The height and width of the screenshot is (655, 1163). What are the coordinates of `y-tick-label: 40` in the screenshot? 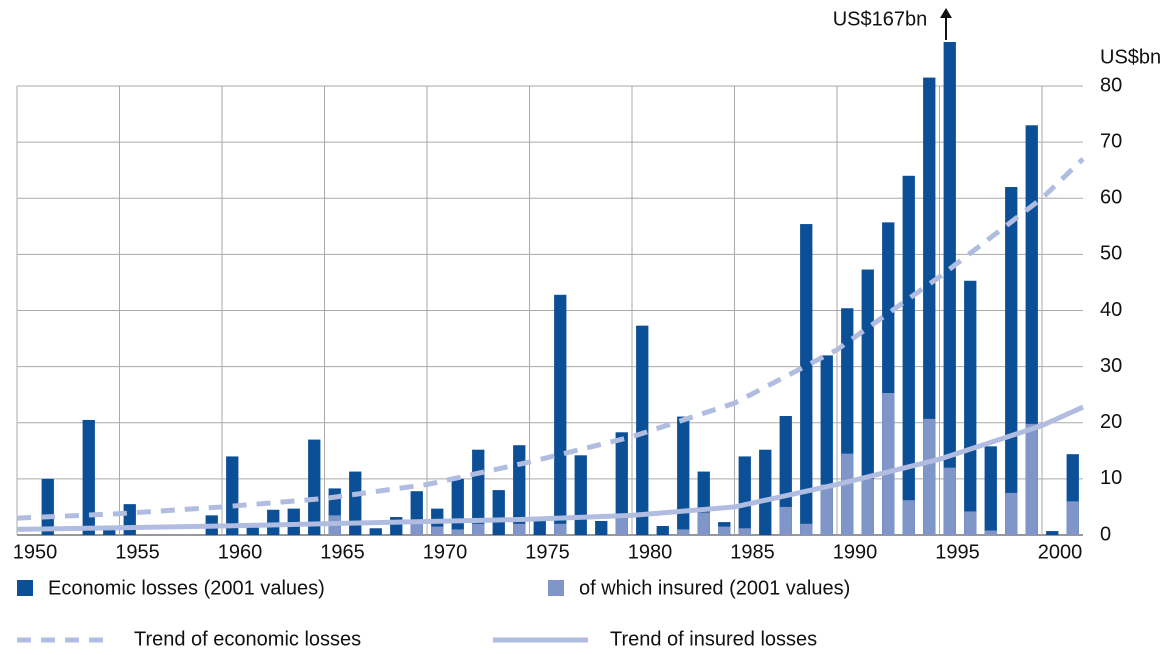 It's located at (1111, 310).